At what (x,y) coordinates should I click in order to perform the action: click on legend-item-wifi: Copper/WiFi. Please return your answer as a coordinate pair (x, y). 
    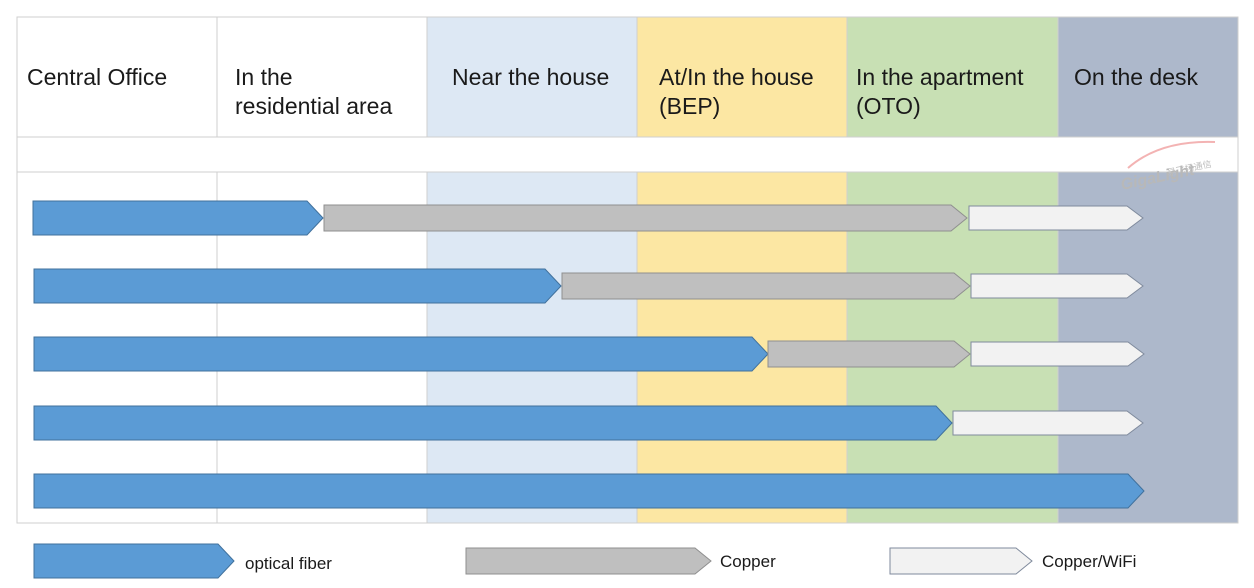
    Looking at the image, I should click on (1012, 561).